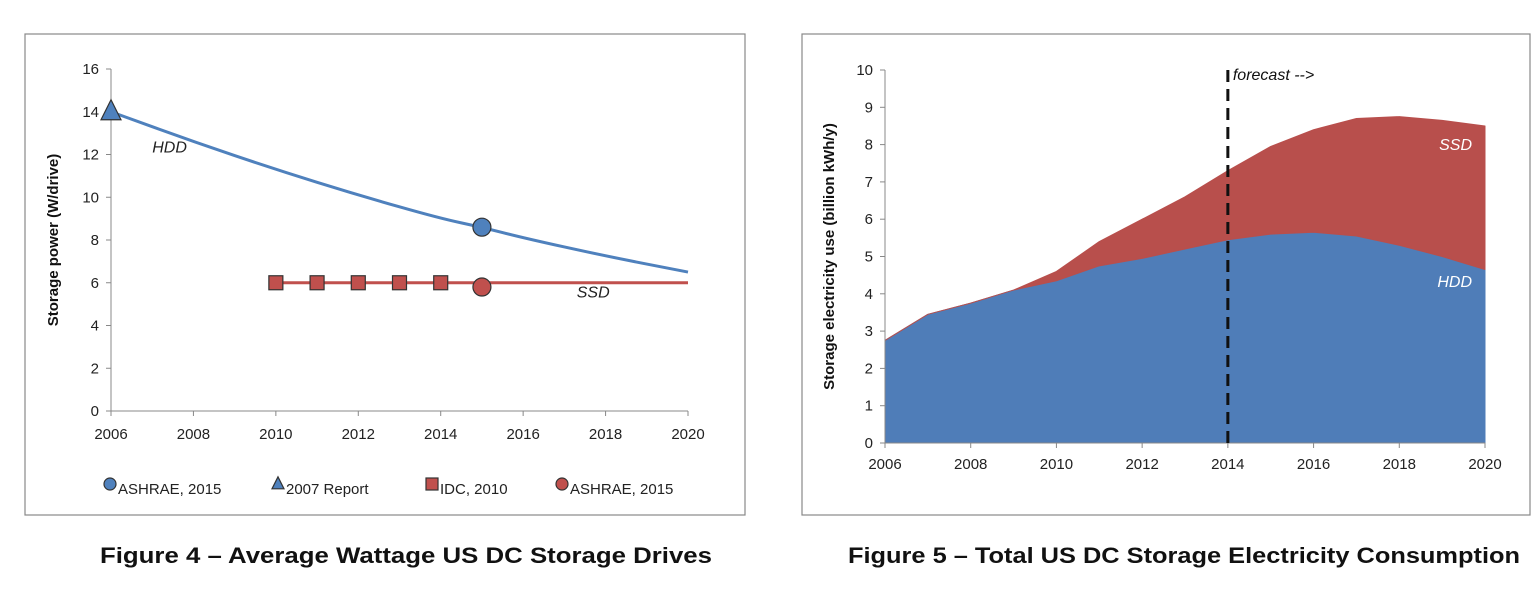  What do you see at coordinates (111, 109) in the screenshot?
I see `data-point-triangle` at bounding box center [111, 109].